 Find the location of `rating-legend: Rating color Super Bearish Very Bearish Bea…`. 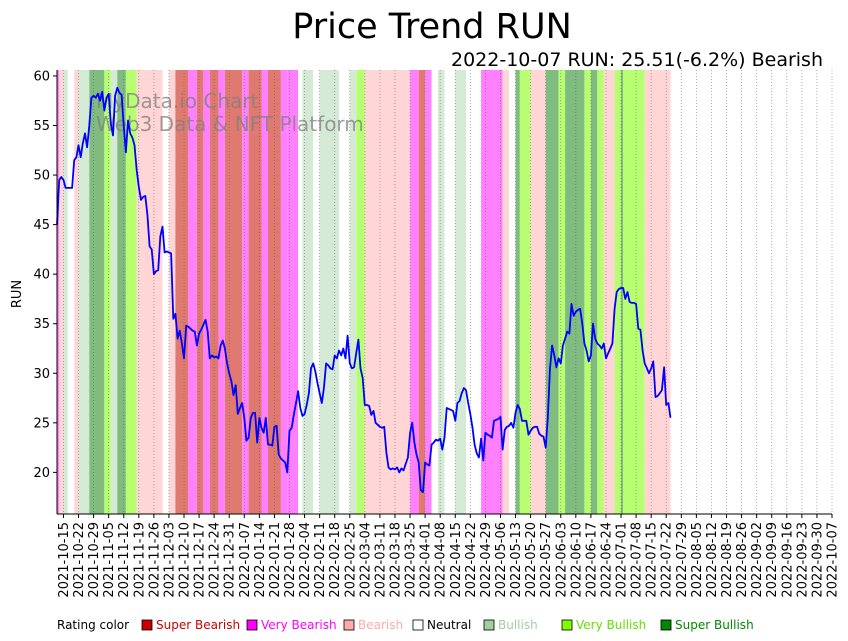

rating-legend: Rating color Super Bearish Very Bearish Bea… is located at coordinates (405, 625).